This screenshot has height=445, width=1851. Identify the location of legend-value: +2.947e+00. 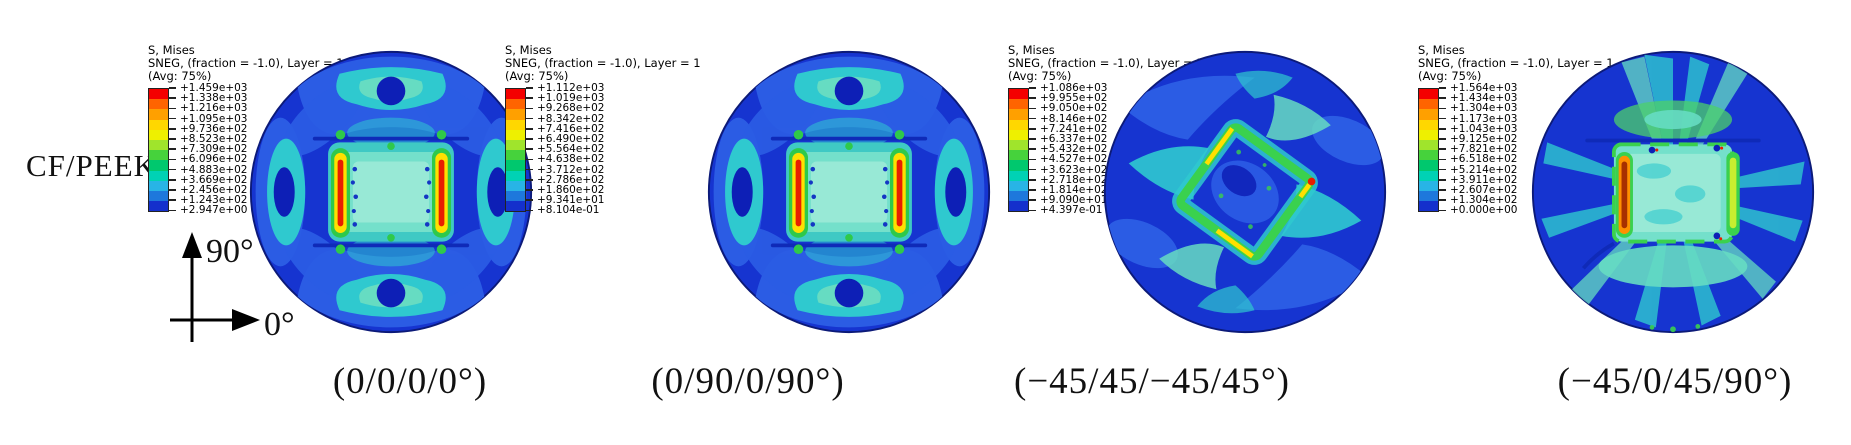
(208, 210).